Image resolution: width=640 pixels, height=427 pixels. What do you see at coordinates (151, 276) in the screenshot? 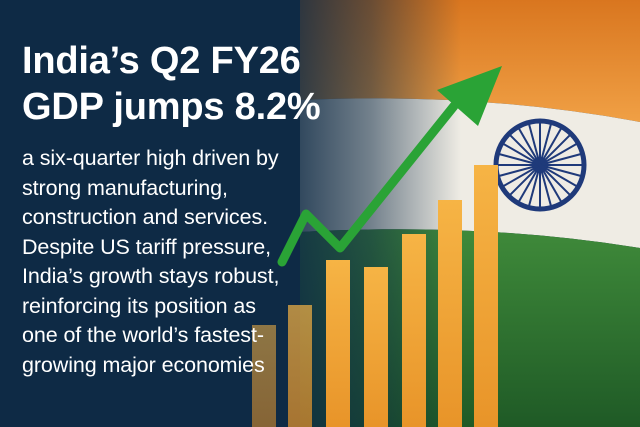
I see `summary-line: India’s growth stays robust,` at bounding box center [151, 276].